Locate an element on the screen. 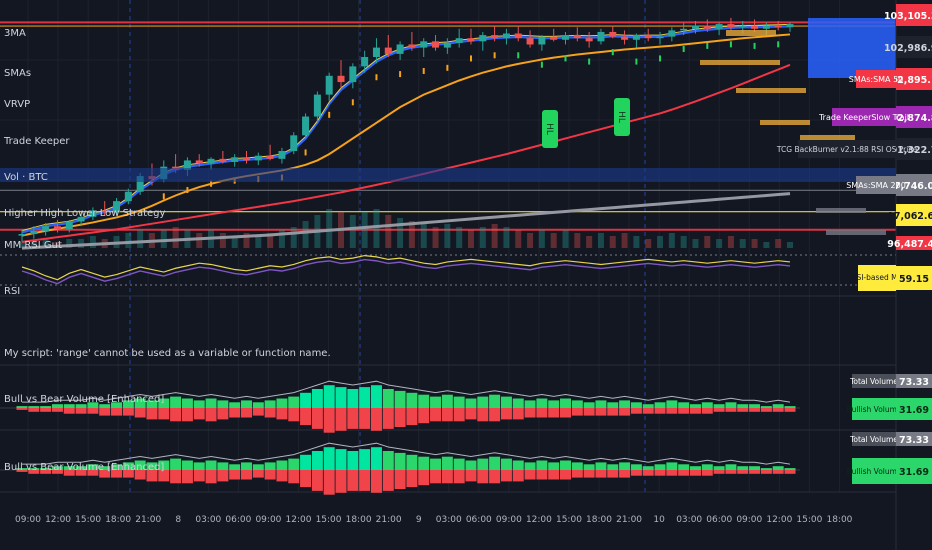  indicator-label-rsi: RSI is located at coordinates (12, 291).